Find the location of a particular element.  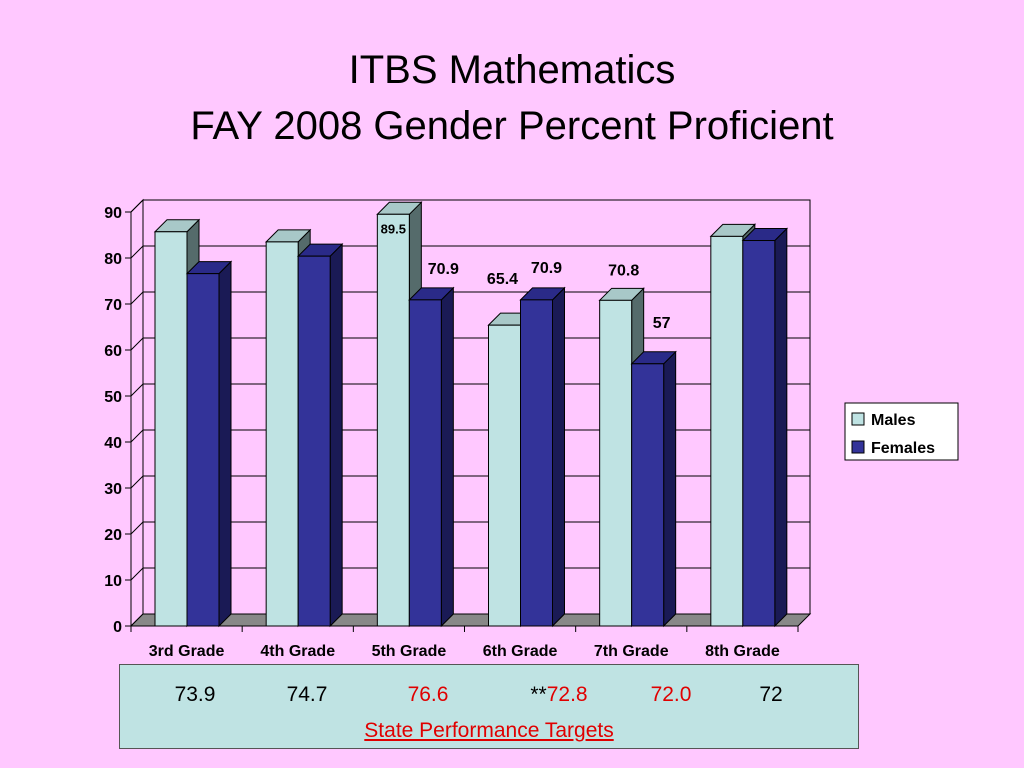

target-value-6th: **72.8 is located at coordinates (559, 694).